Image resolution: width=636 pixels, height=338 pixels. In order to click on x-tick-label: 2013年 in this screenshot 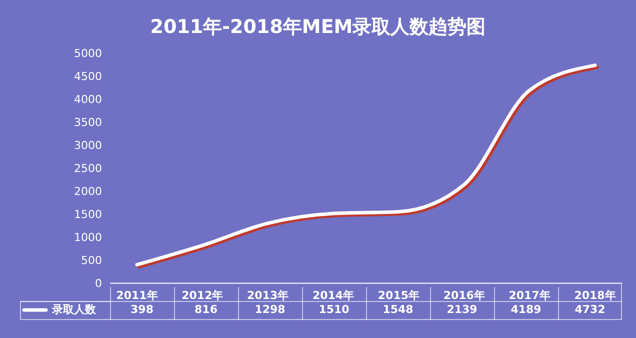, I will do `click(268, 295)`.